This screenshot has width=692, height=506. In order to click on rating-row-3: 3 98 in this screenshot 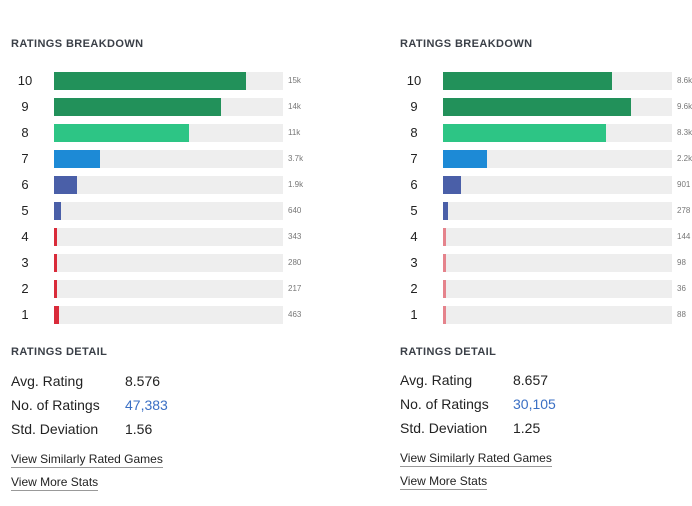, I will do `click(546, 263)`.